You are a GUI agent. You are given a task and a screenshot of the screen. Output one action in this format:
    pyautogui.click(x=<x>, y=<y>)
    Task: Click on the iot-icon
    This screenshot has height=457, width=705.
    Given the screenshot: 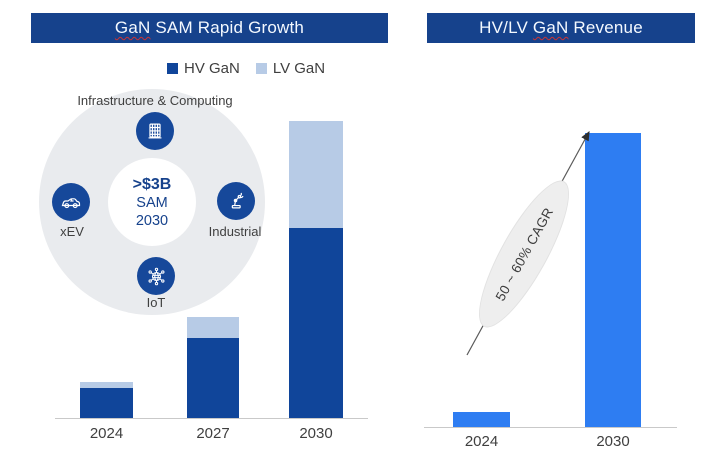 What is the action you would take?
    pyautogui.click(x=156, y=276)
    